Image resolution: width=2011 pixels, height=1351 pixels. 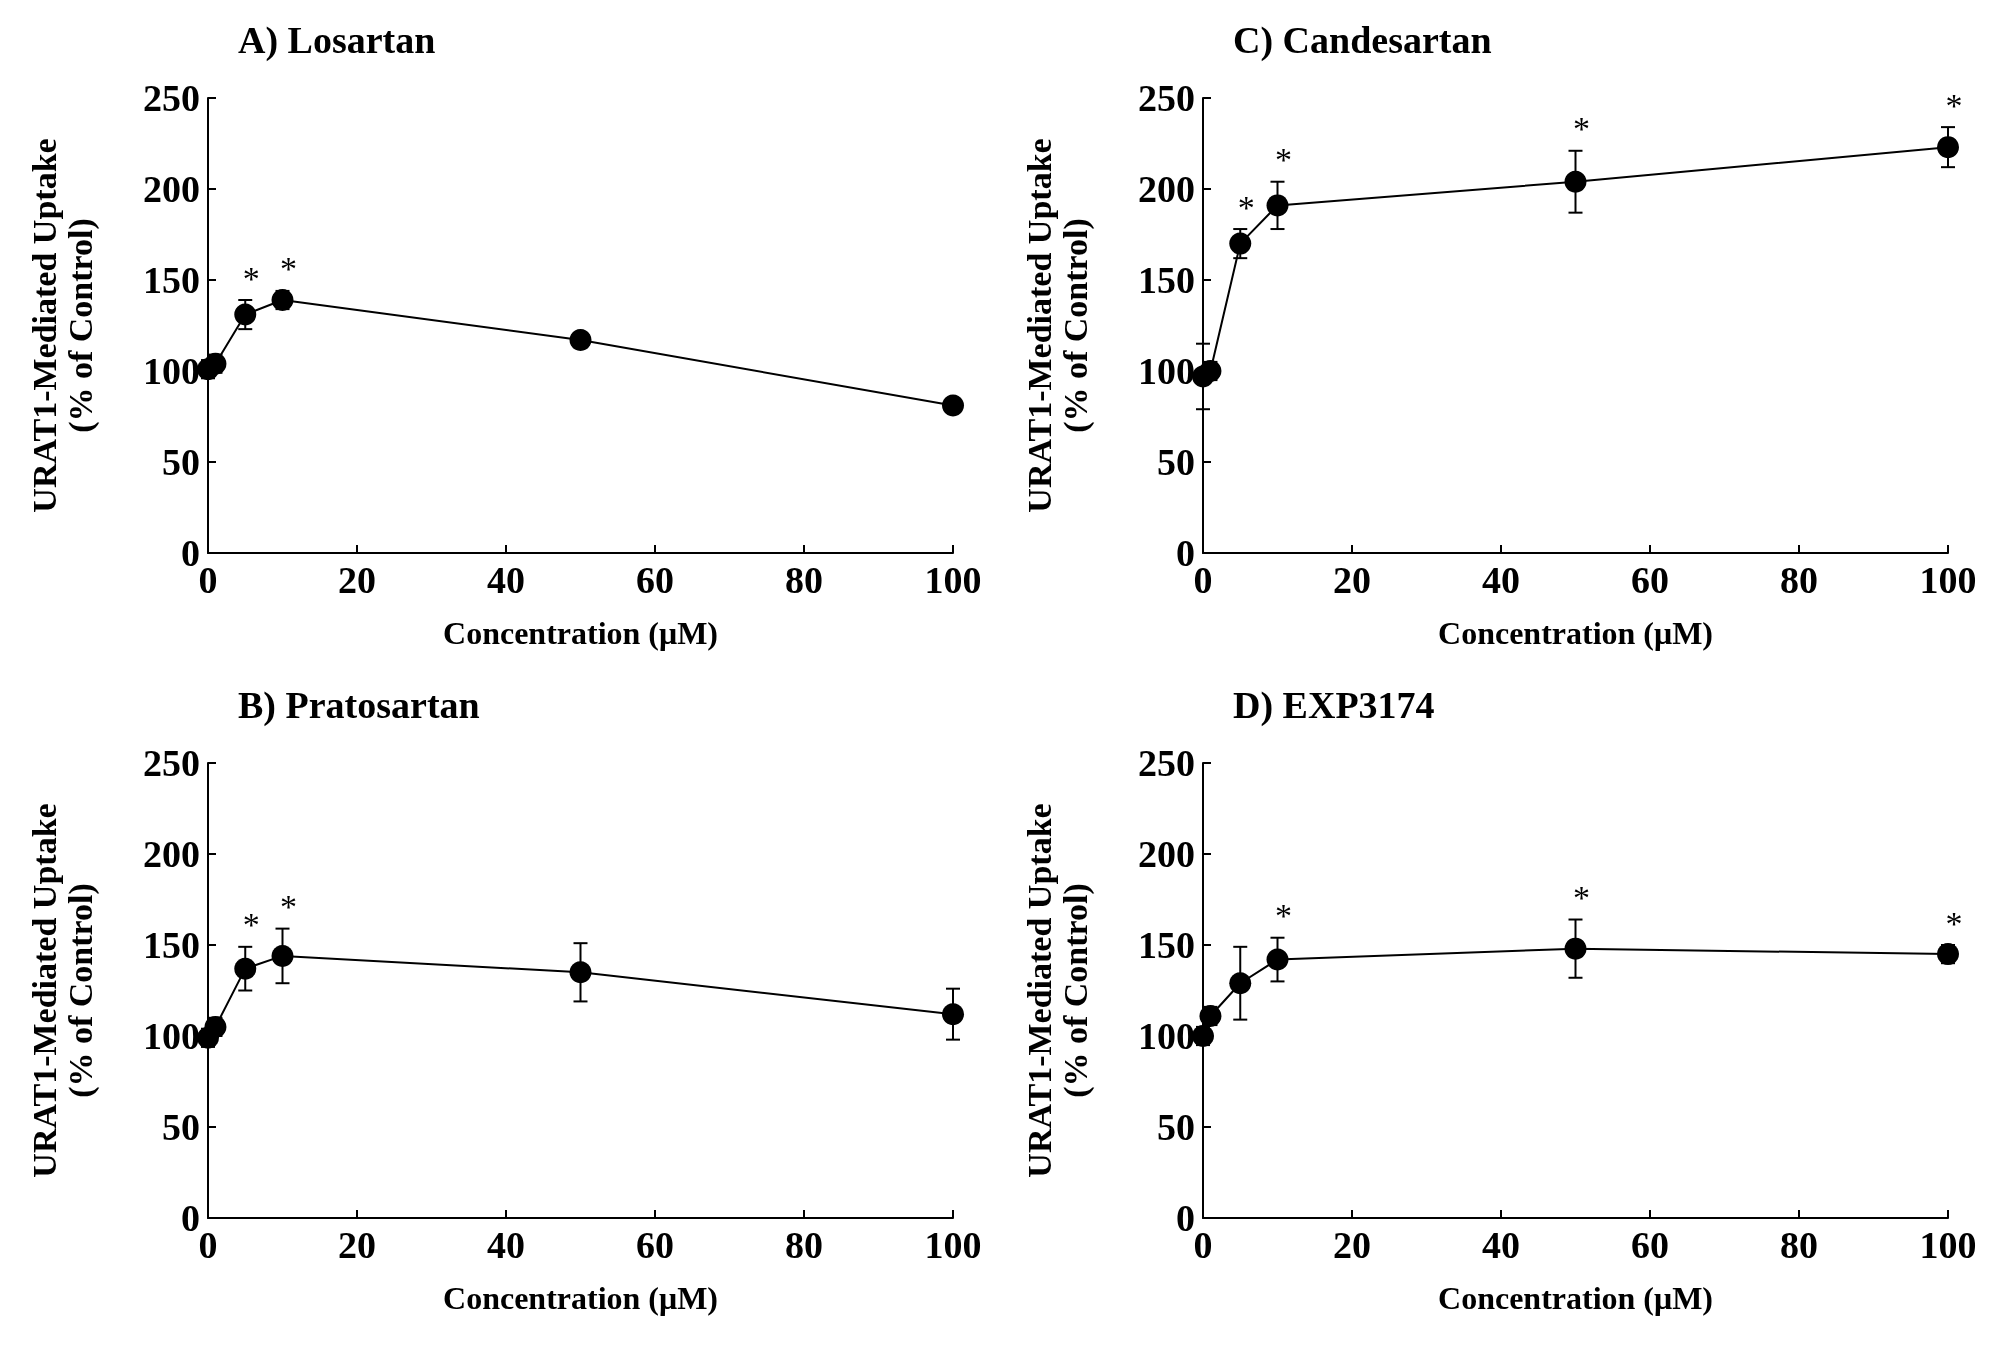 What do you see at coordinates (337, 40) in the screenshot?
I see `chart-title: A) Losartan` at bounding box center [337, 40].